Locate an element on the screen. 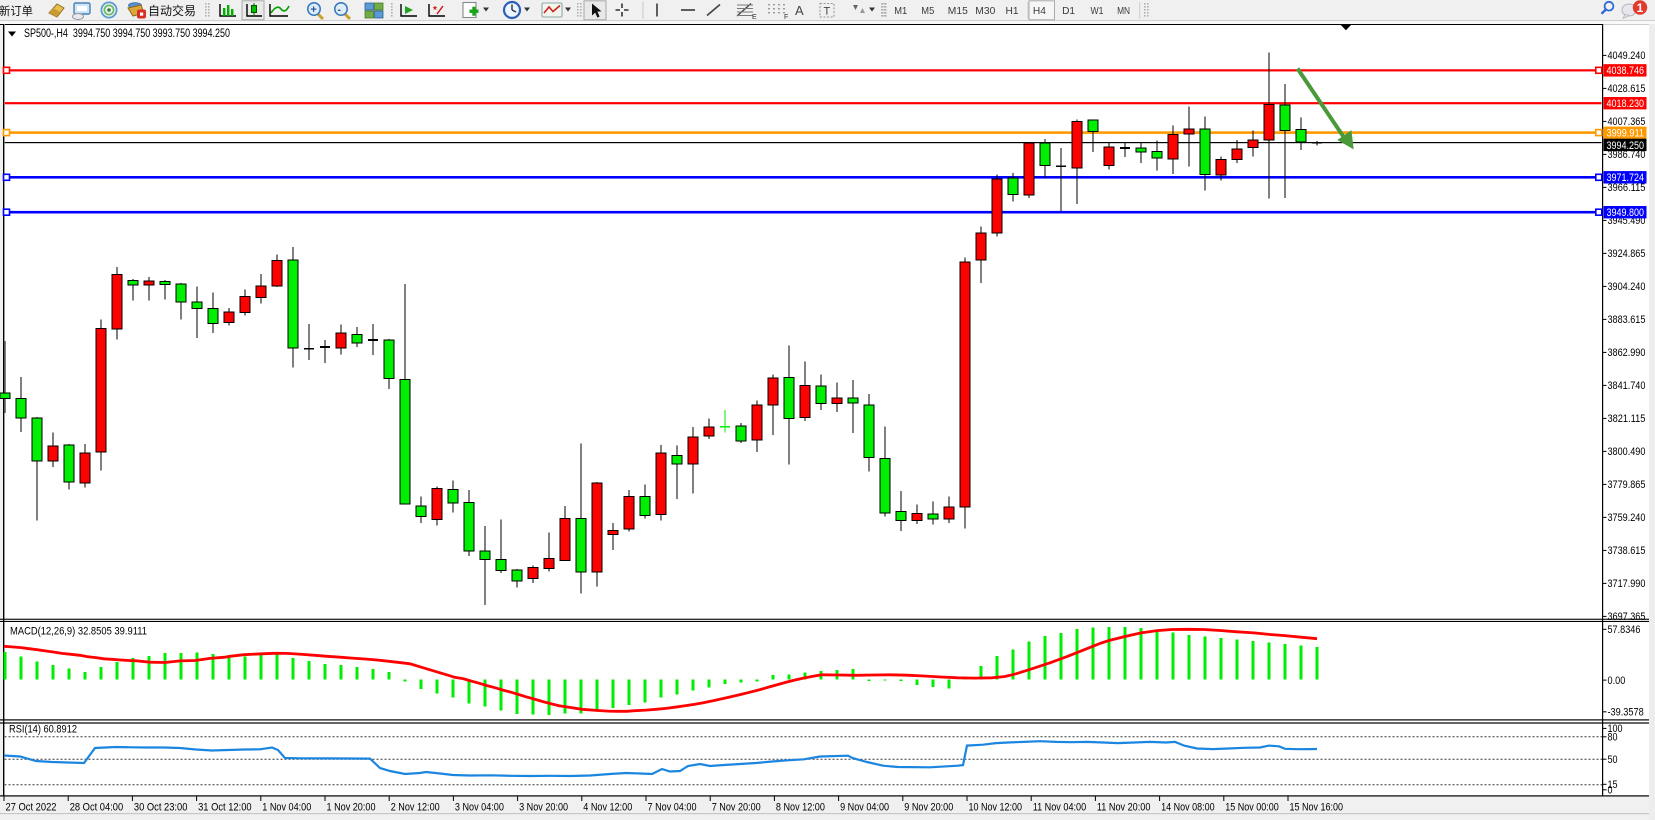 The height and width of the screenshot is (820, 1655). svg-text: 新订单 is located at coordinates (16, 11).